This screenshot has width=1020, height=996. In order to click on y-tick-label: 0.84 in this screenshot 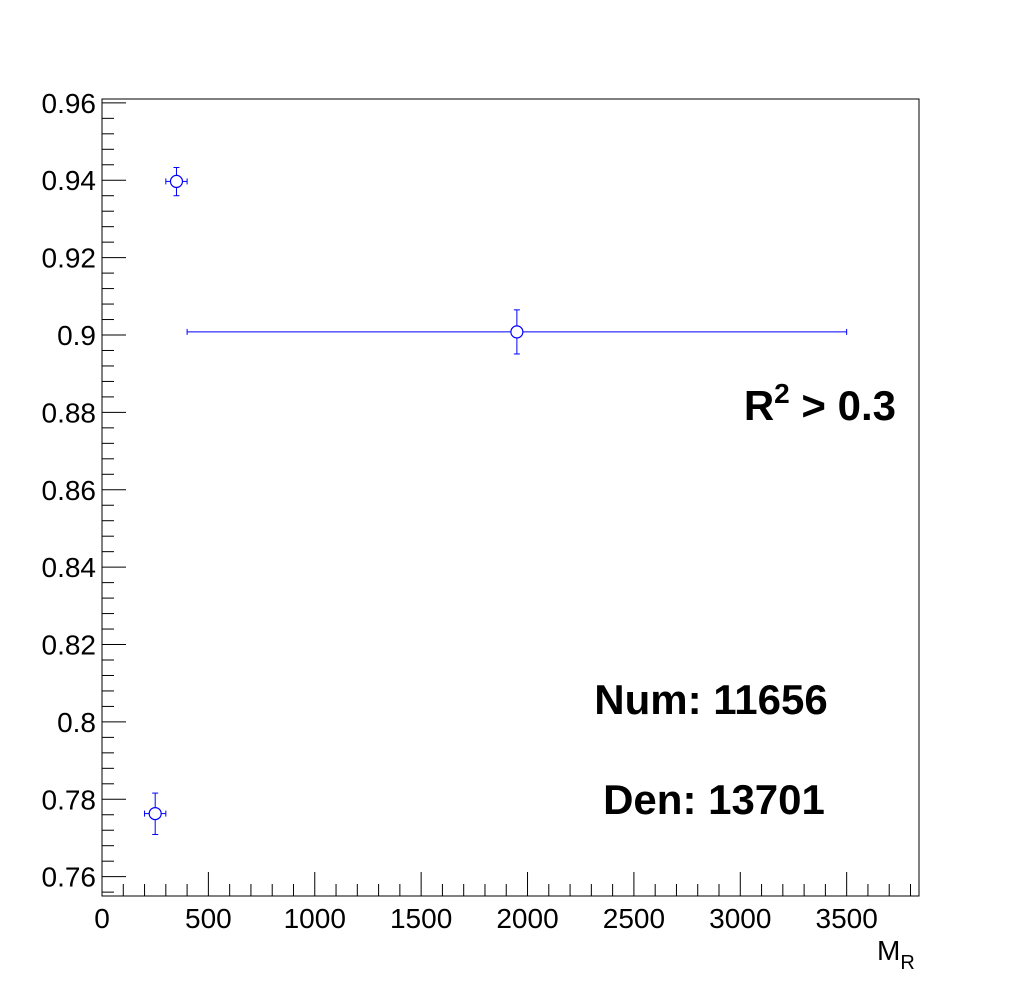, I will do `click(69, 567)`.